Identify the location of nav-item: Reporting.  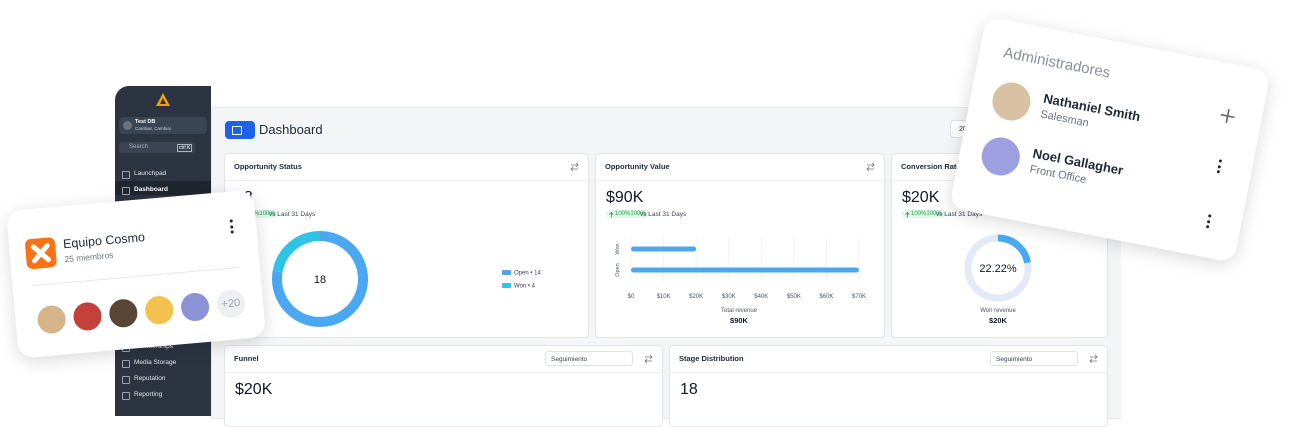
(148, 394).